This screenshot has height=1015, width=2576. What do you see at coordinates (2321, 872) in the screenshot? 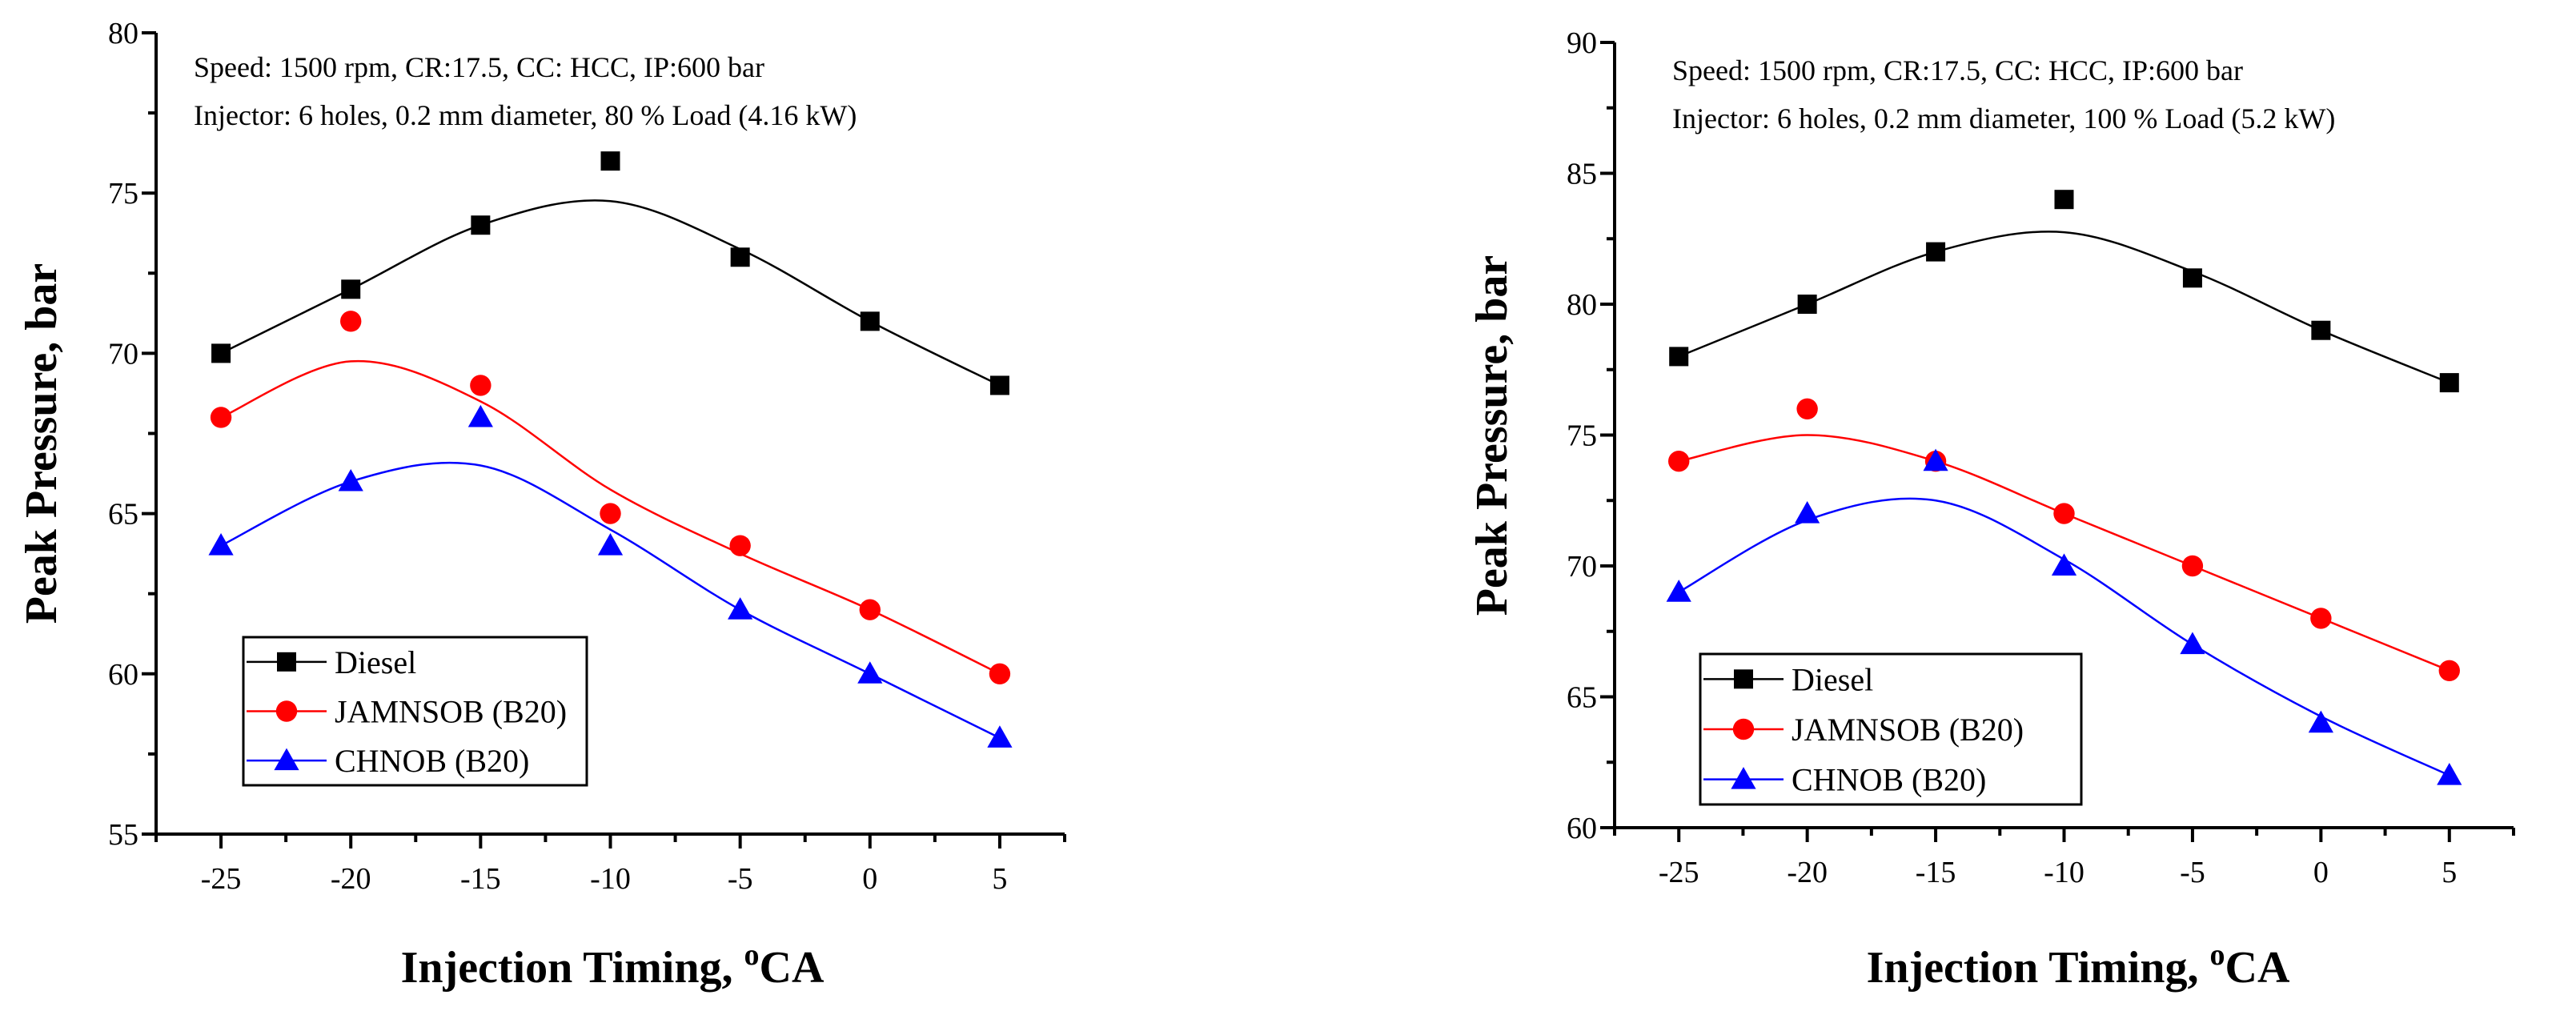
I see `x-tick-label: 0` at bounding box center [2321, 872].